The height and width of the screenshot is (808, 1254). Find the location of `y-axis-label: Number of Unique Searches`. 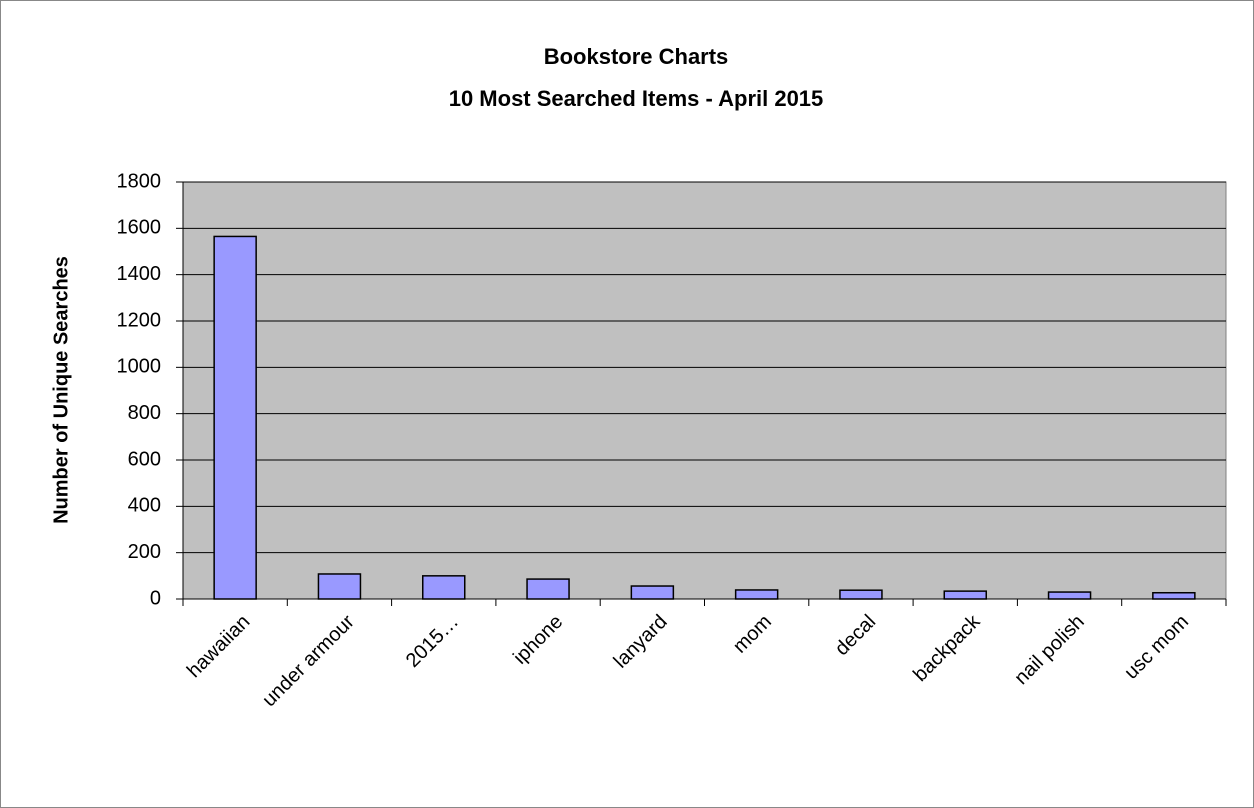

y-axis-label: Number of Unique Searches is located at coordinates (61, 390).